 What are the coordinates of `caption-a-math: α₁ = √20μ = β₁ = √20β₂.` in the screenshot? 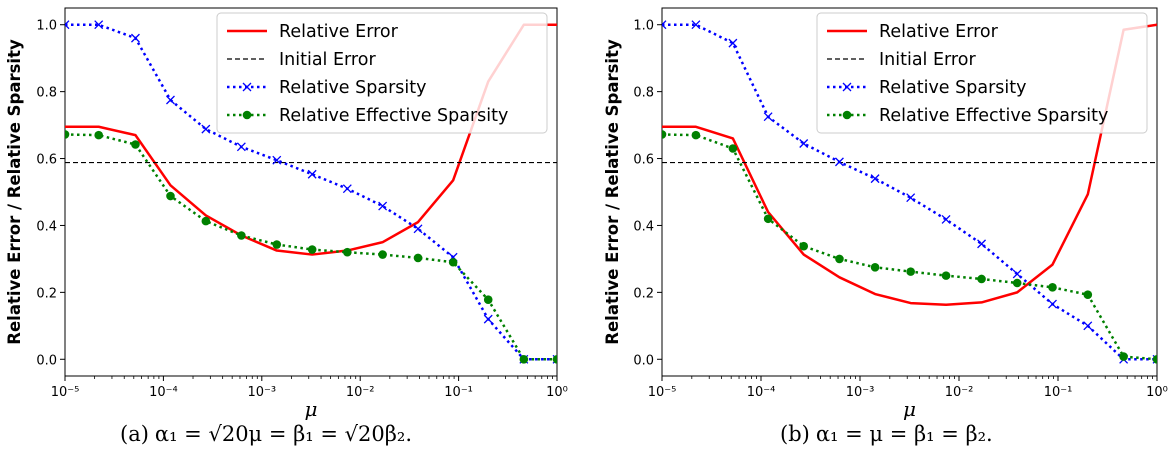 It's located at (283, 434).